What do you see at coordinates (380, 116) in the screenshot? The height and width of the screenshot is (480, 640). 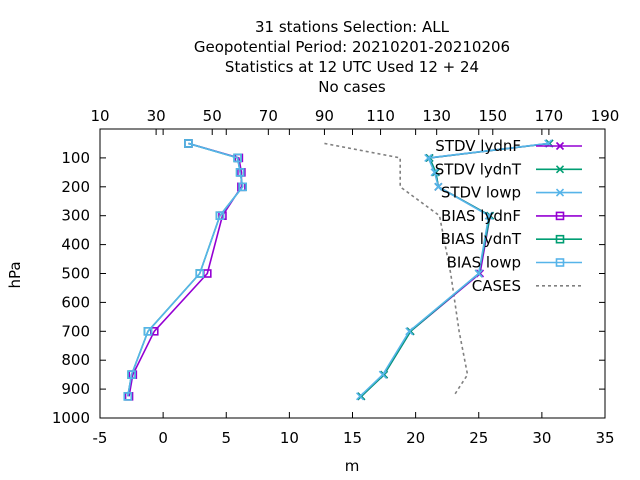 I see `x2-tick-label: 110` at bounding box center [380, 116].